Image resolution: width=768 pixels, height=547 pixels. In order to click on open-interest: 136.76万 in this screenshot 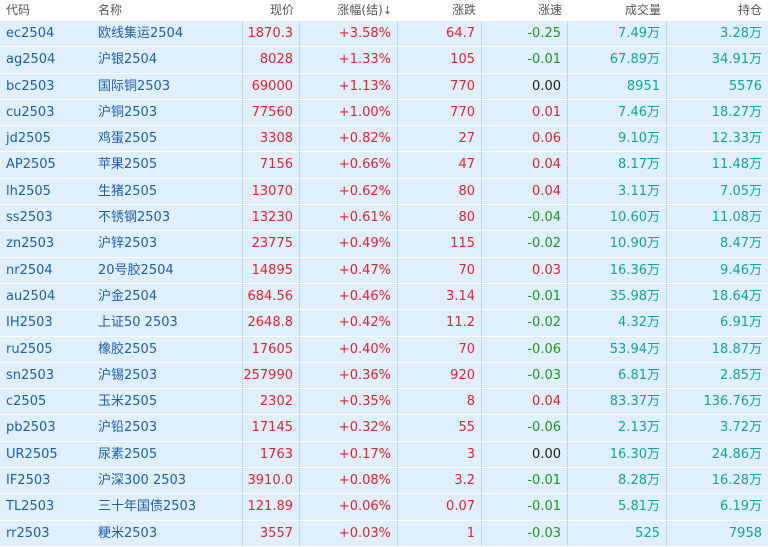, I will do `click(733, 402)`.